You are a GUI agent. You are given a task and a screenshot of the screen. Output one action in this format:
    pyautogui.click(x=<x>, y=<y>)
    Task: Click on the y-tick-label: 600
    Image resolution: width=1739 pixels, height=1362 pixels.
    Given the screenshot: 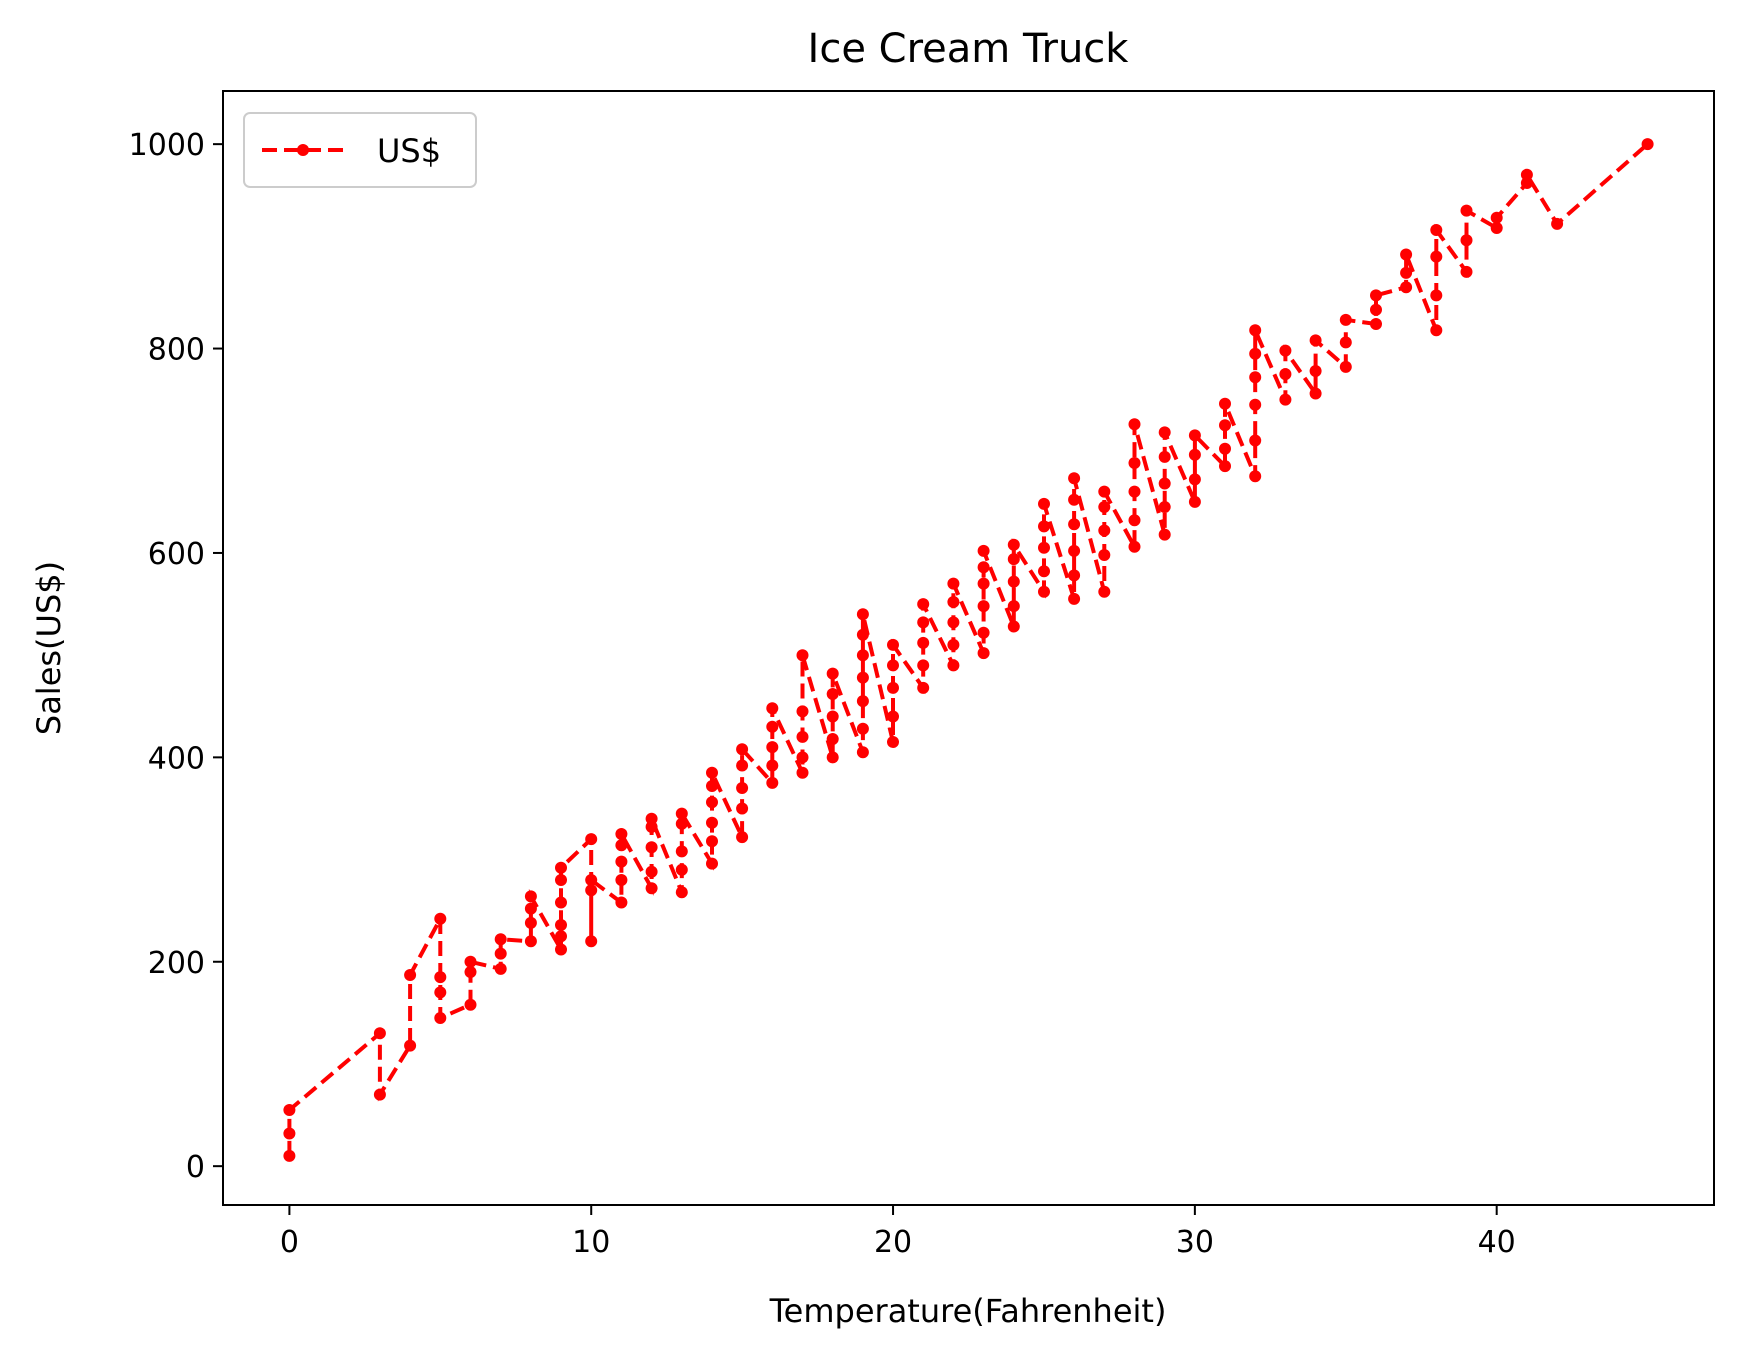 What is the action you would take?
    pyautogui.click(x=176, y=554)
    